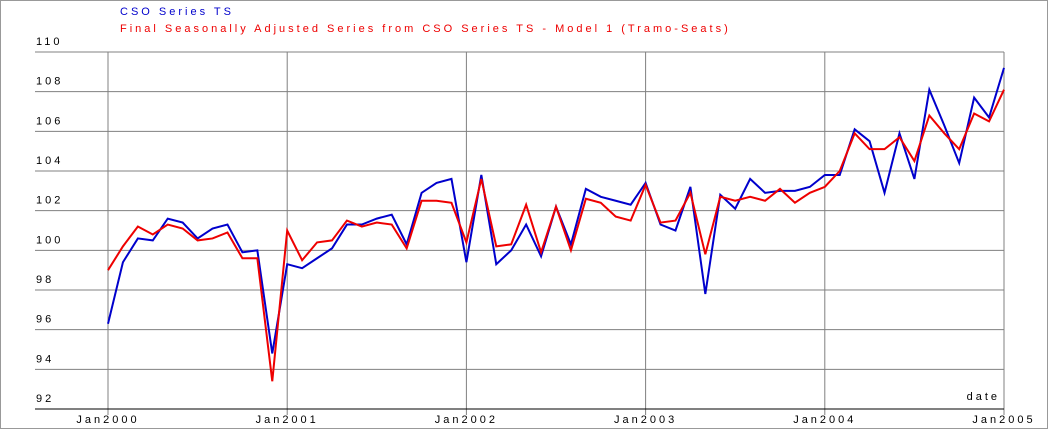 The width and height of the screenshot is (1049, 430). I want to click on x-tick-label: Jan2005, so click(1003, 420).